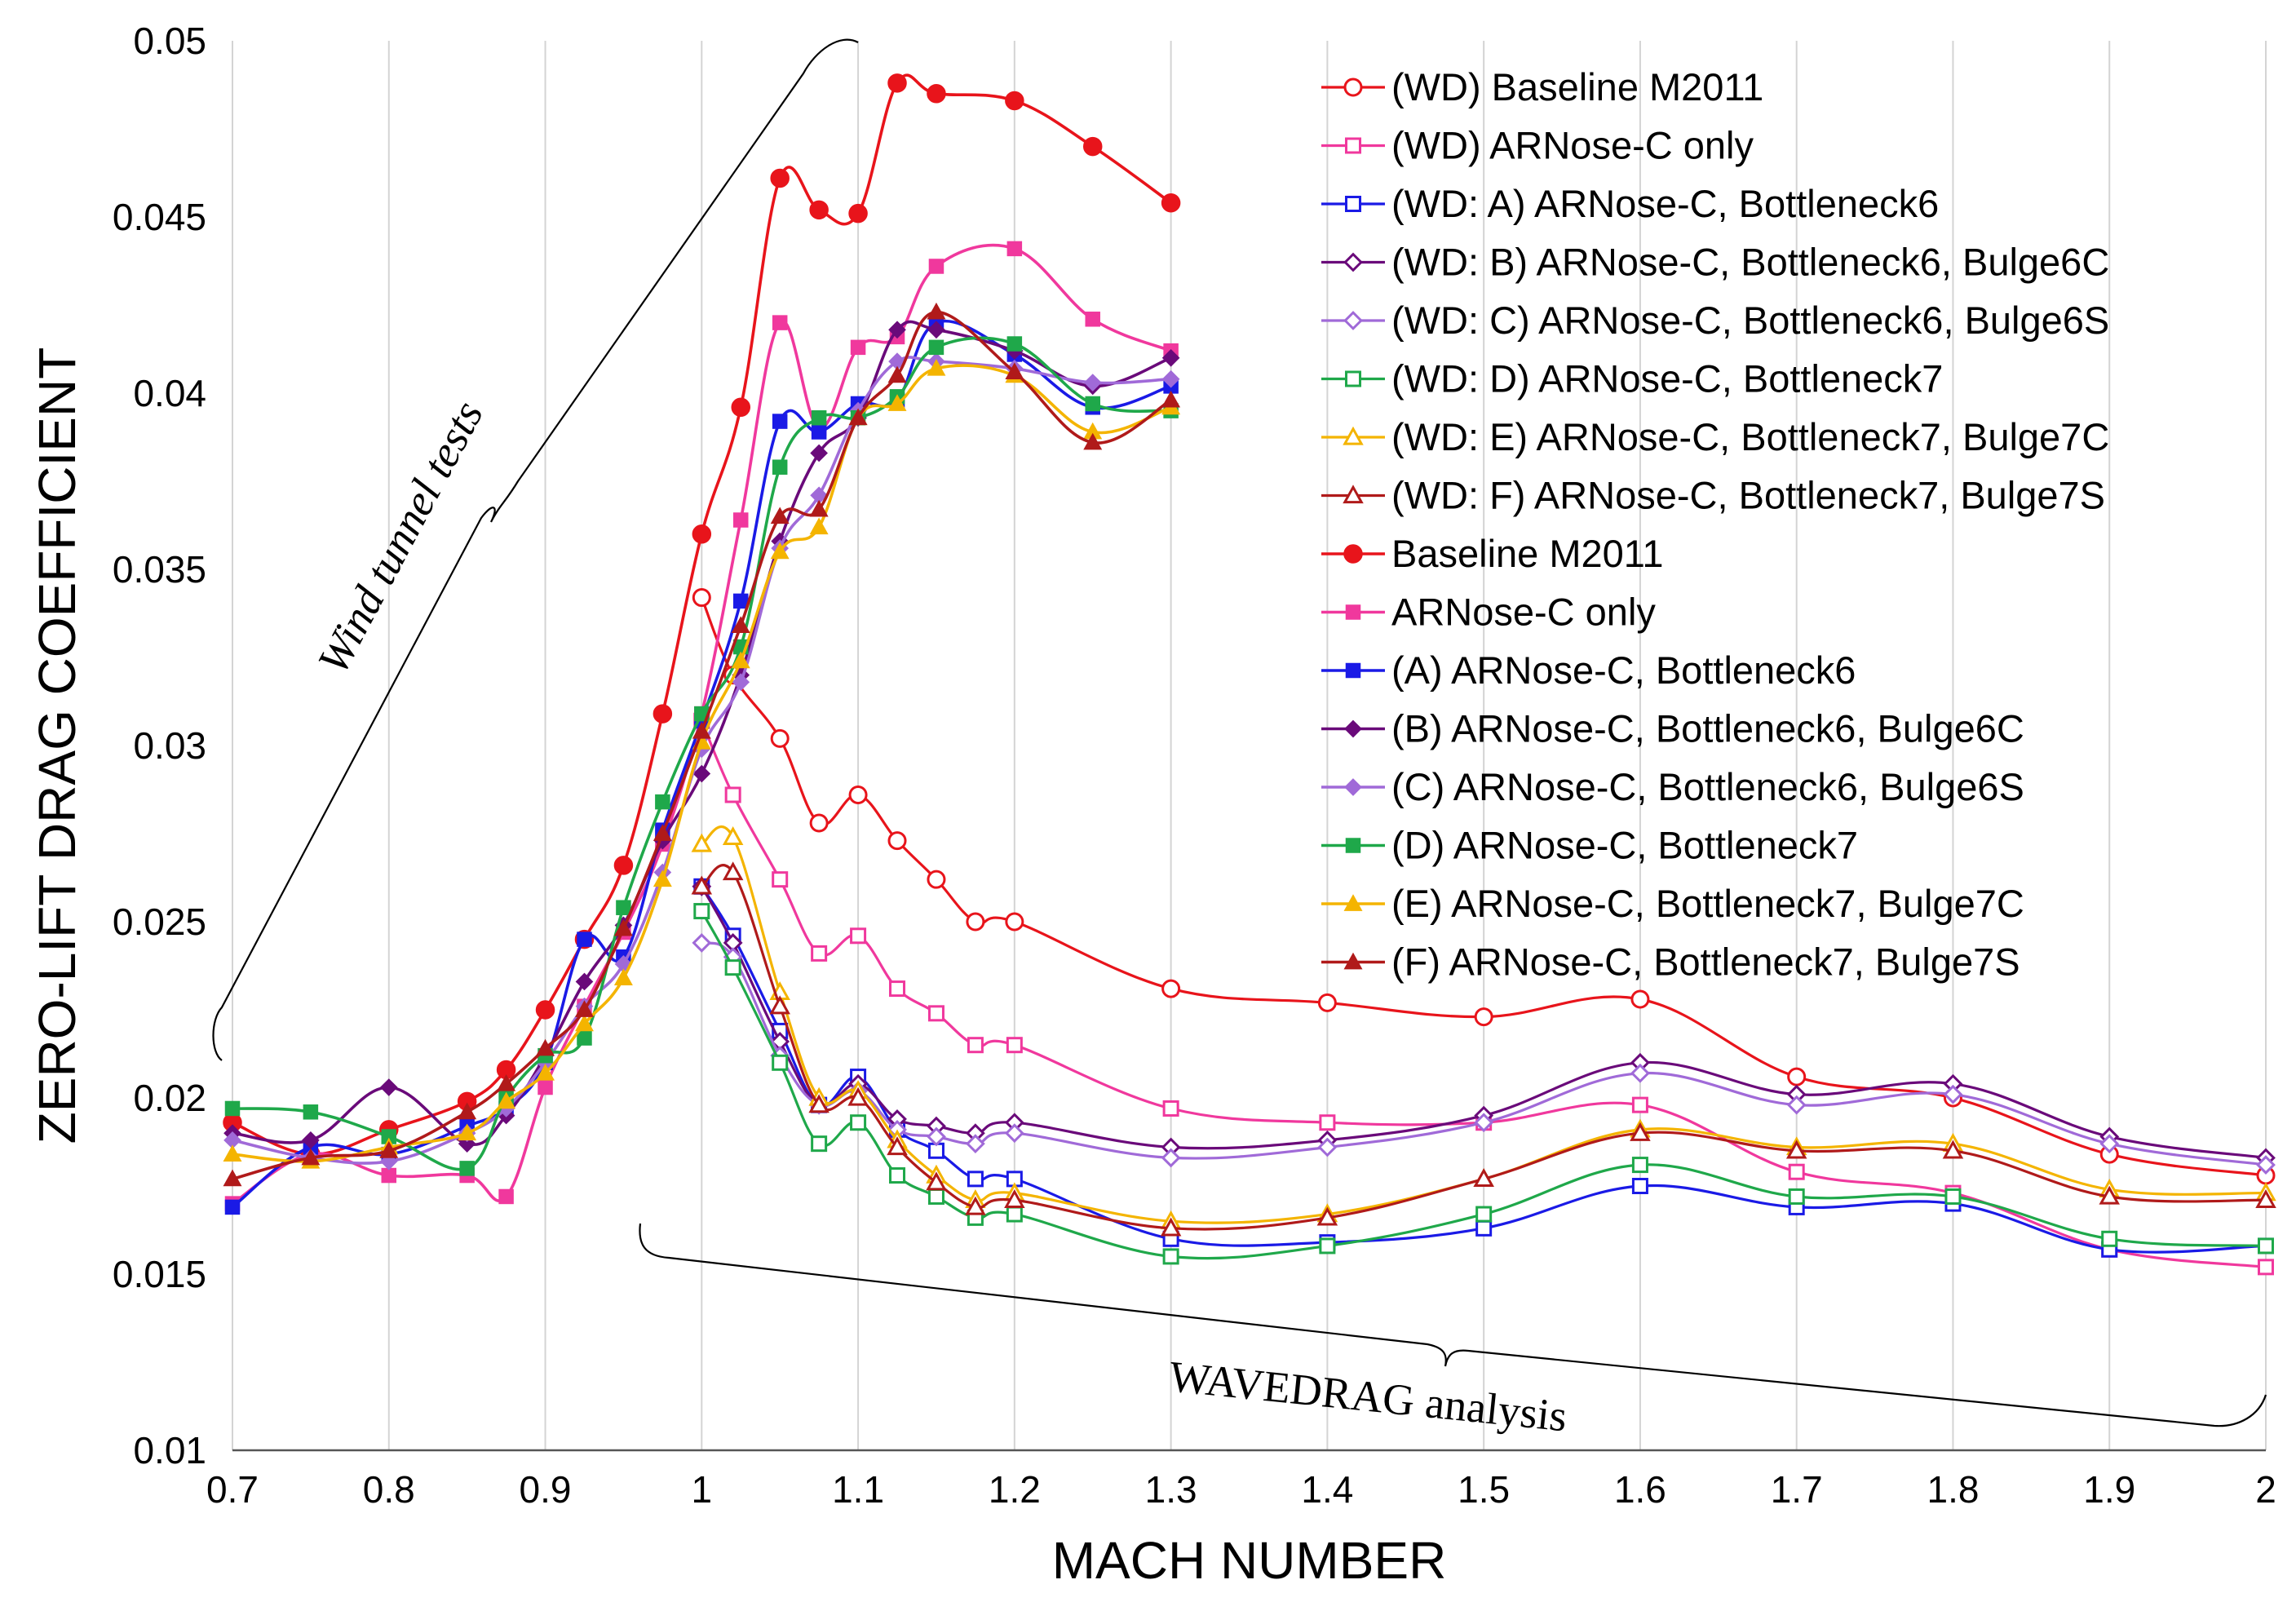 The height and width of the screenshot is (1602, 2296). I want to click on legend-label: (A) ARNose-C, Bottleneck6, so click(1624, 670).